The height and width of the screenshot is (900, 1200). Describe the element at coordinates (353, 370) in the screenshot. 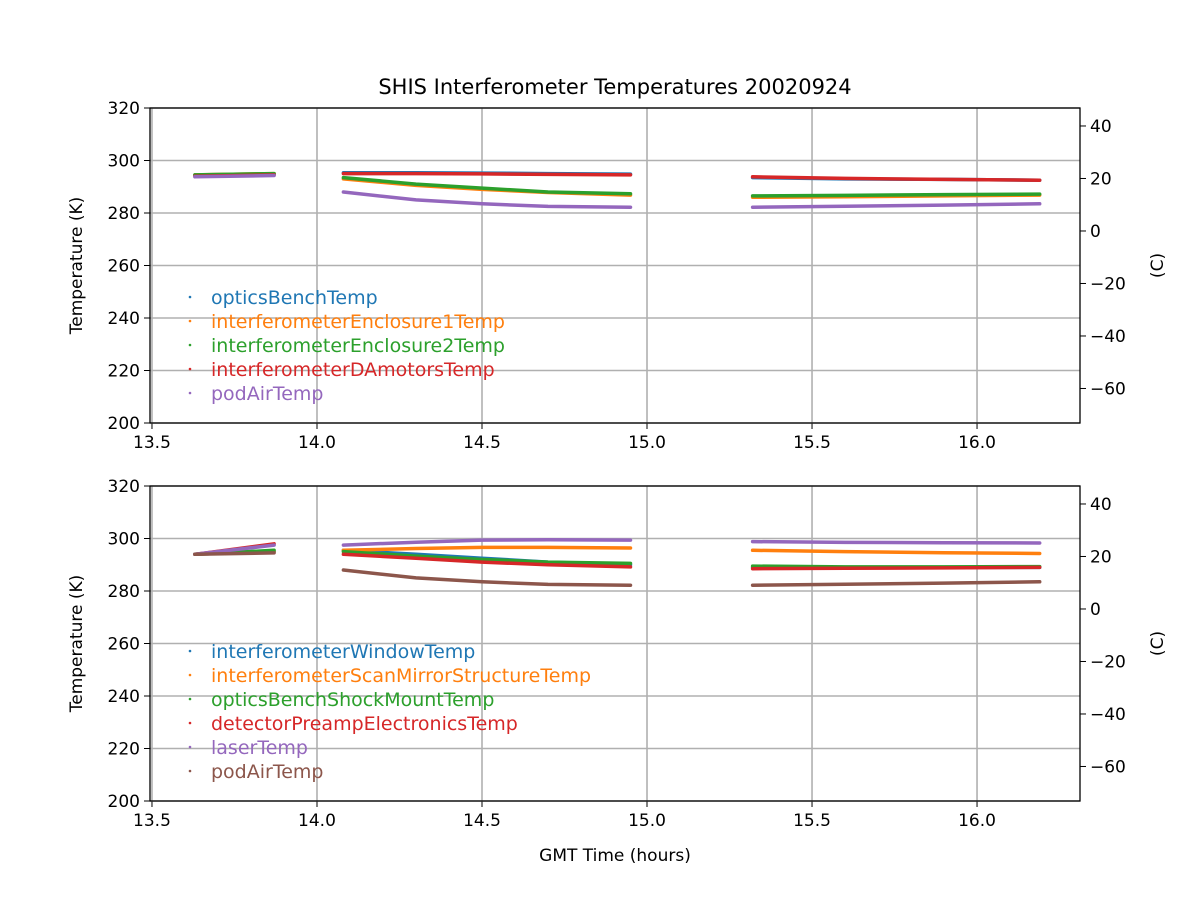

I see `legend-label: interferometerDAmotorsTemp` at that location.